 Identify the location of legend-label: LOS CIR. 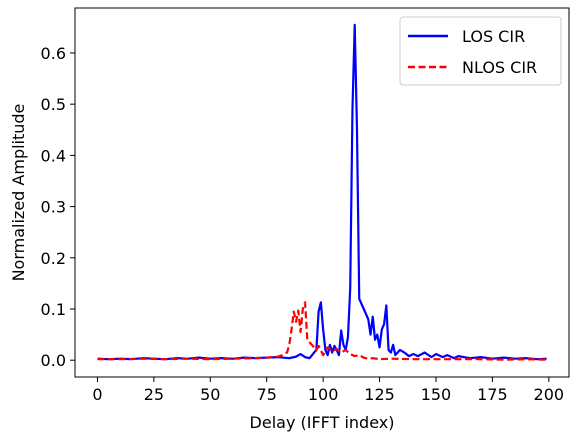
(493, 36).